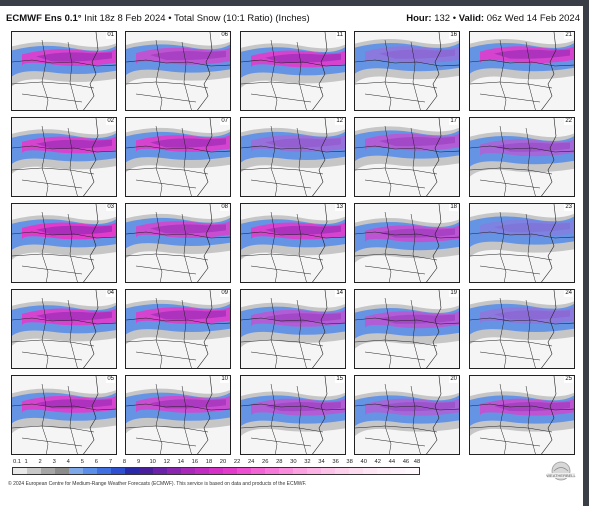 The width and height of the screenshot is (589, 506). I want to click on member-number: 16, so click(453, 35).